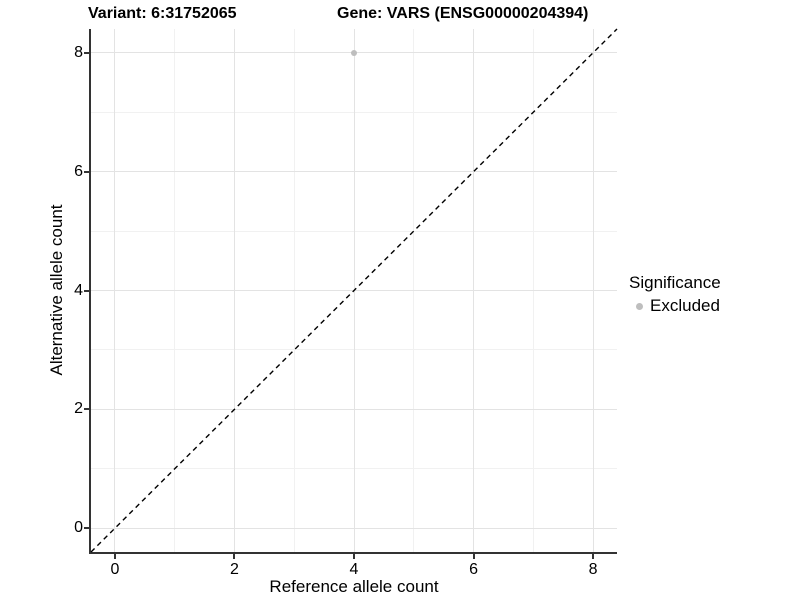  What do you see at coordinates (354, 586) in the screenshot?
I see `x-axis-title: Reference allele count` at bounding box center [354, 586].